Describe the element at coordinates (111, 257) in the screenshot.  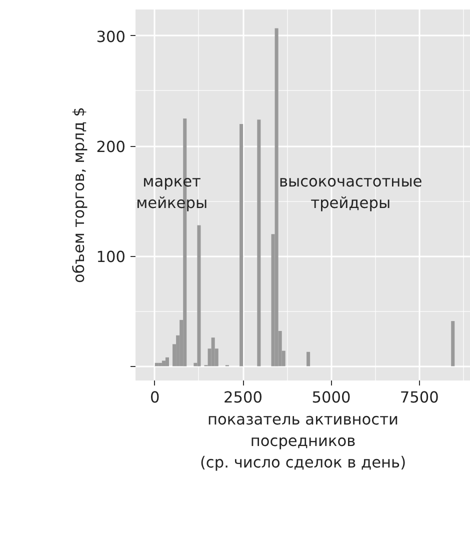
I see `y-tick-label: 100` at that location.